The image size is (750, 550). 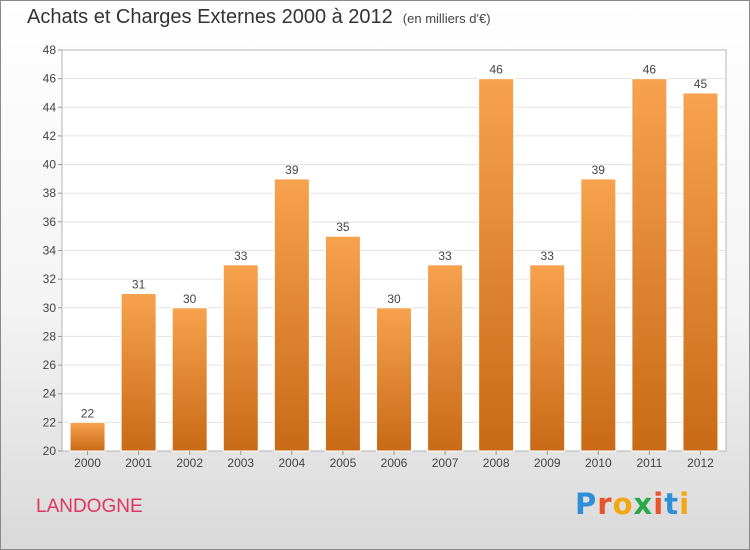 I want to click on chart-title-text: Achats et Charges Externes 2000 à 2012, so click(x=210, y=17).